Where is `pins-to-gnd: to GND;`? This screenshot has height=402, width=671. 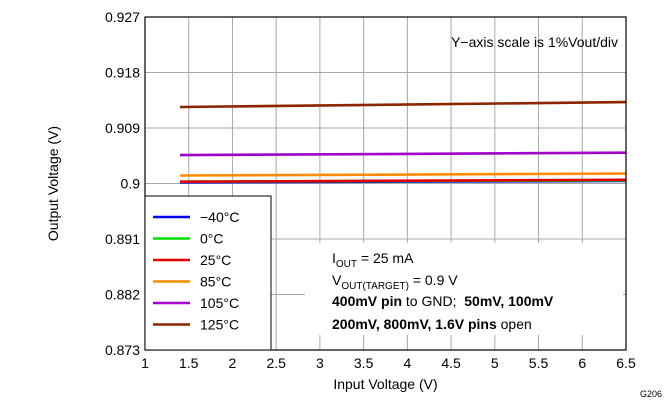
pins-to-gnd: to GND; is located at coordinates (433, 301).